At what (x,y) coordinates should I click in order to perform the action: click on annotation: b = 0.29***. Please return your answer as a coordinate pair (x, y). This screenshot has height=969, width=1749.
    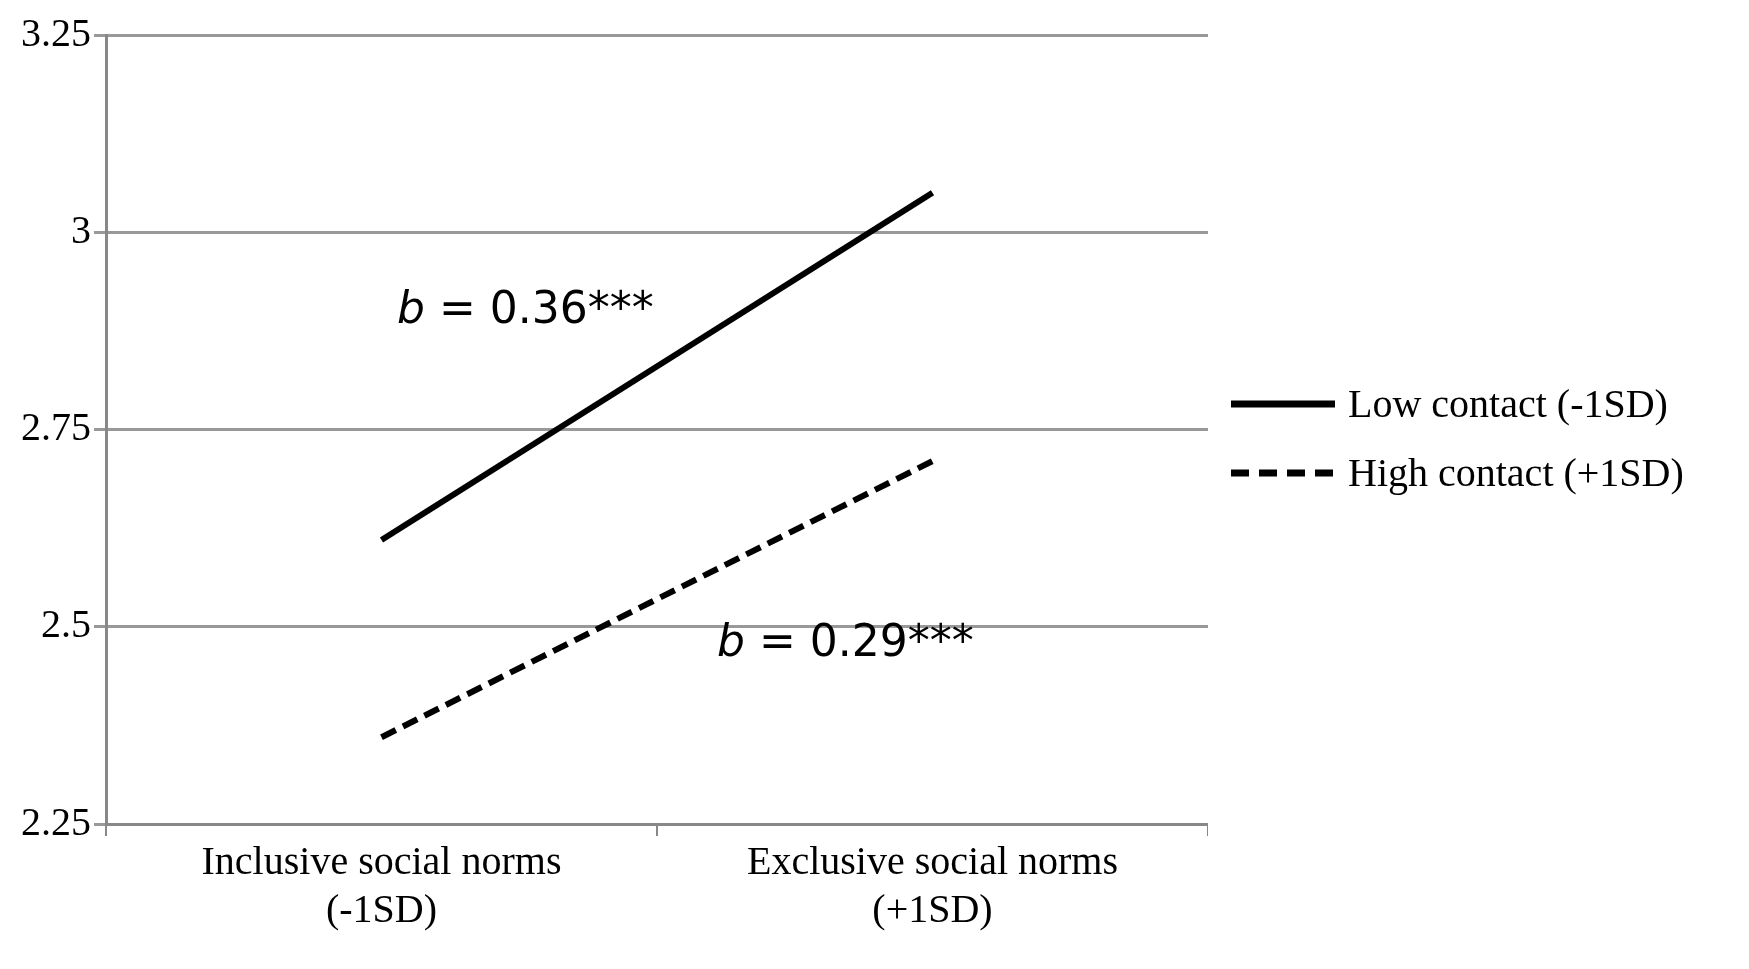
    Looking at the image, I should click on (845, 640).